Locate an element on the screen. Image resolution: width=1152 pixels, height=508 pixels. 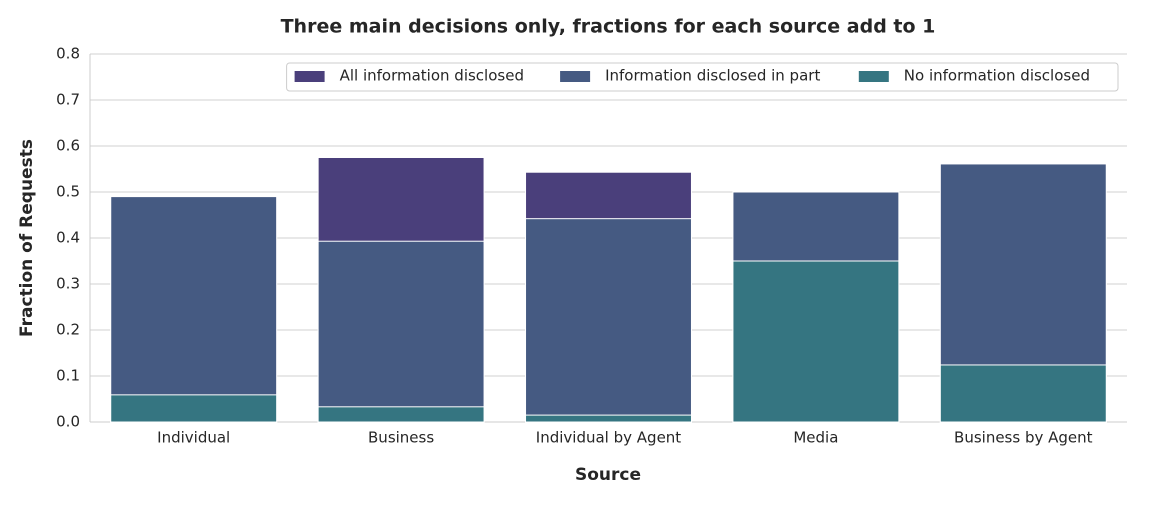
y-tick-label: 0.2 is located at coordinates (68, 330).